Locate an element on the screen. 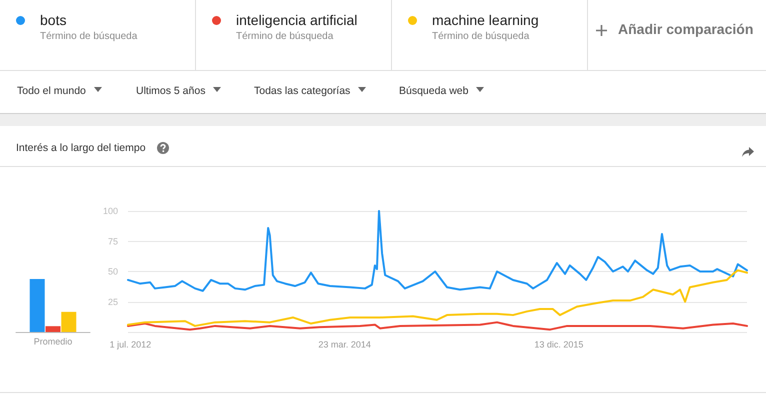 The width and height of the screenshot is (766, 394). x-tick-label: 23 mar. 2014 is located at coordinates (344, 345).